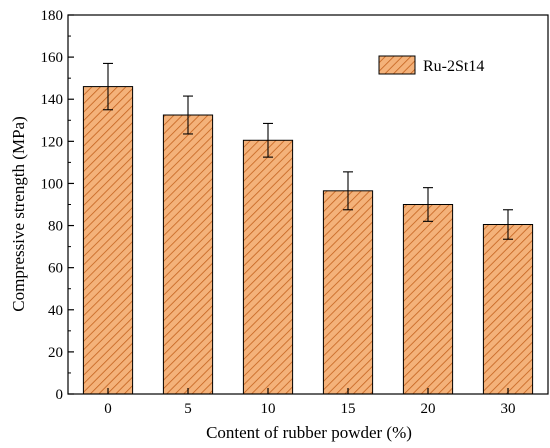  I want to click on y-tick-label: 80, so click(55, 227).